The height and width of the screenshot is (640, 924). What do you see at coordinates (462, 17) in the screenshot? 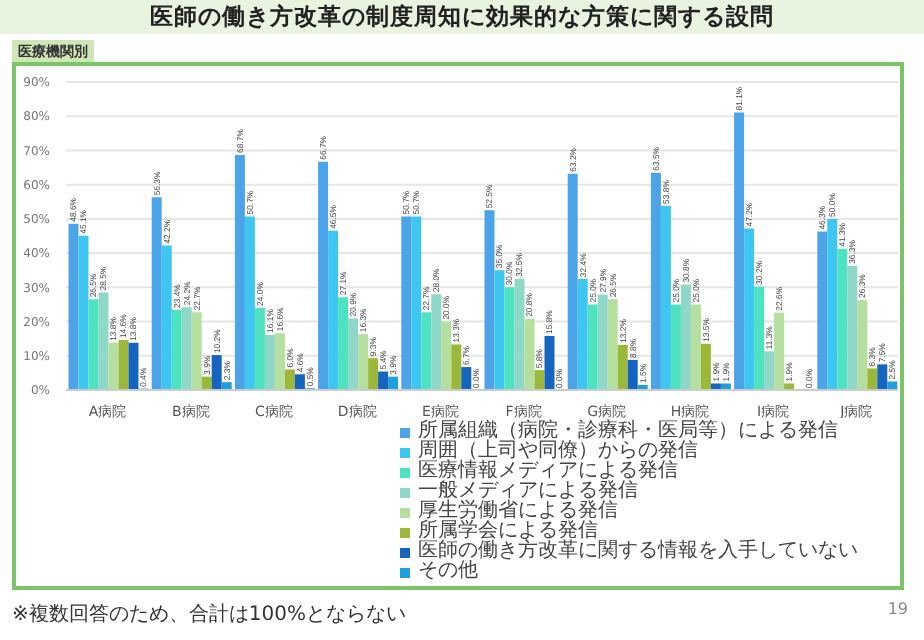
I see `chart-title: 医師の働き方改革の制度周知に効果的な方策に関する設問` at bounding box center [462, 17].